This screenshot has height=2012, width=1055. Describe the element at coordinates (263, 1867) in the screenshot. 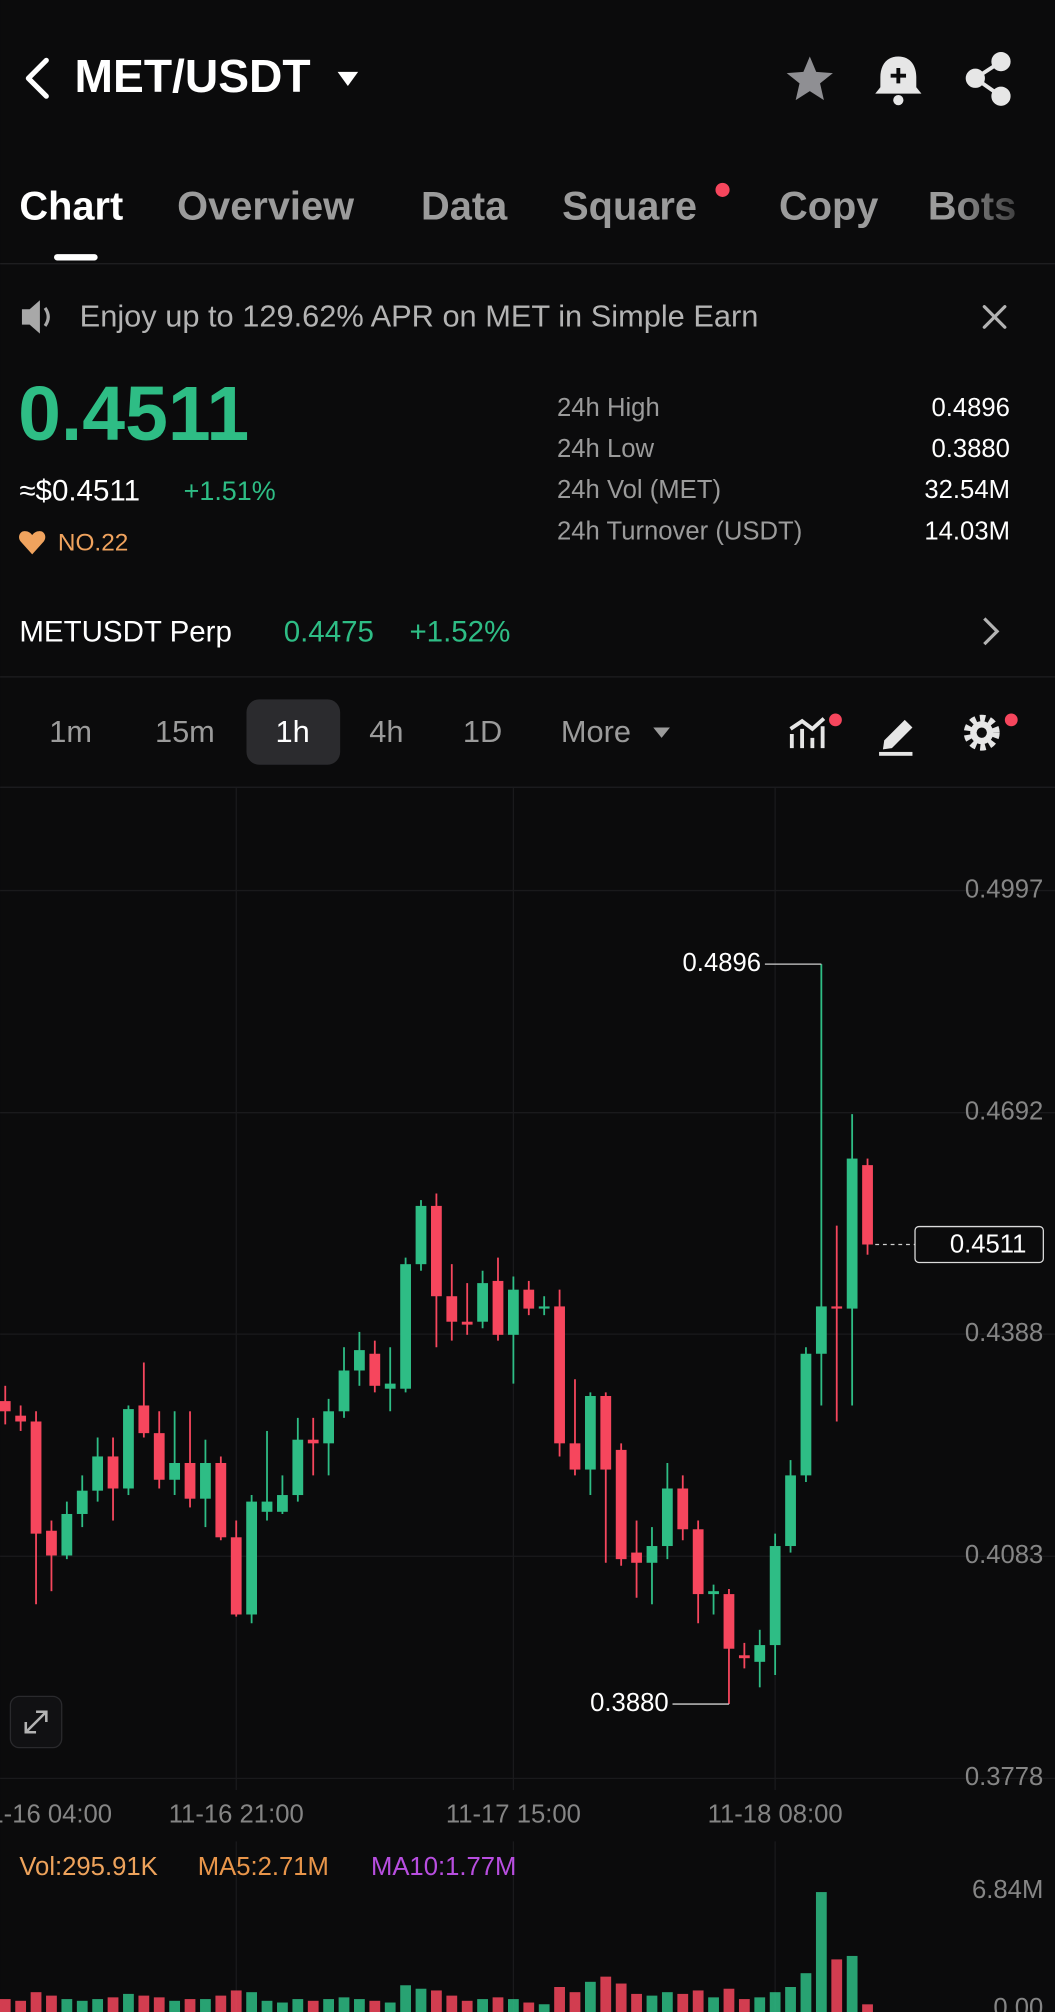

I see `volume-legend: MA5:2.71M` at that location.